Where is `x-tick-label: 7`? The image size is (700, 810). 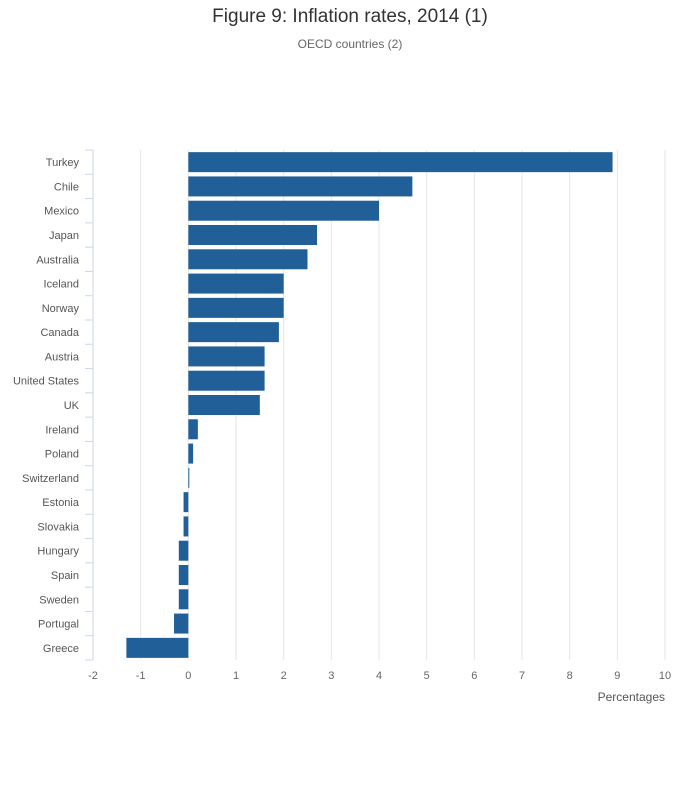
x-tick-label: 7 is located at coordinates (522, 676).